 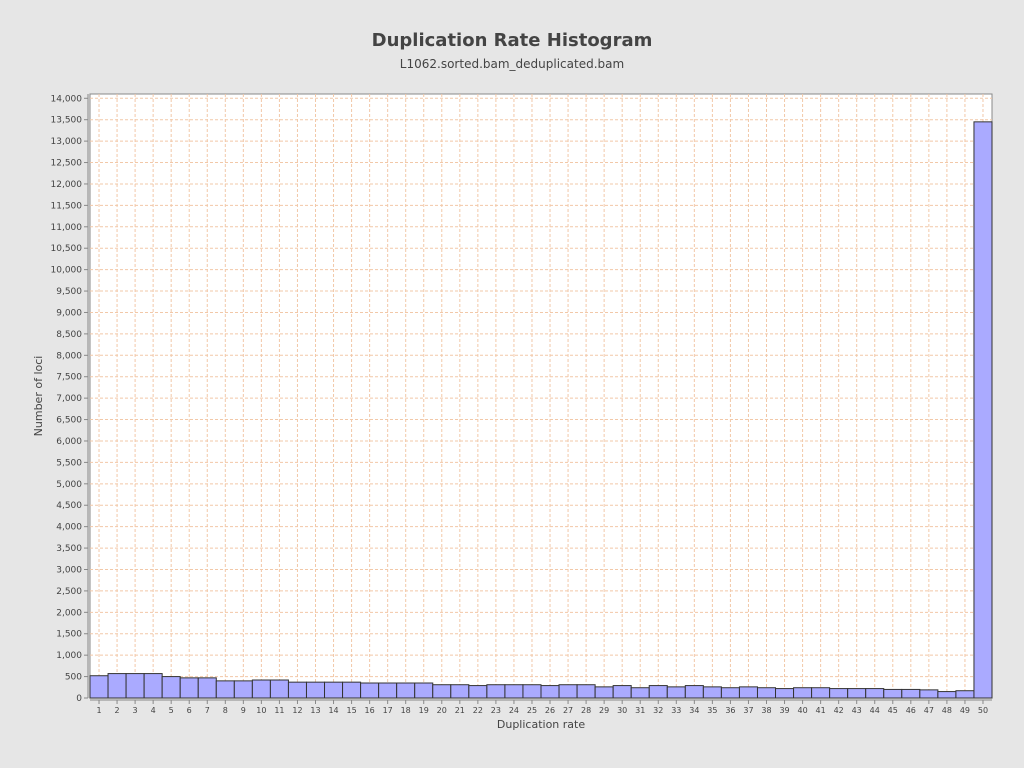 I want to click on x-tick-label: 15, so click(x=351, y=710).